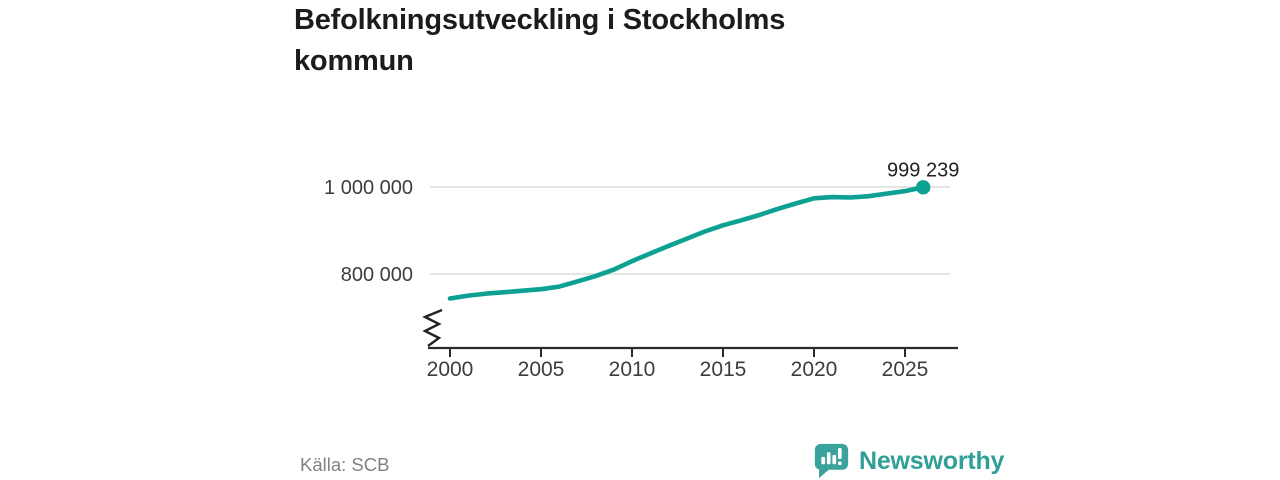 Image resolution: width=1280 pixels, height=480 pixels. Describe the element at coordinates (450, 369) in the screenshot. I see `x-axis-tick-label: 2000` at that location.